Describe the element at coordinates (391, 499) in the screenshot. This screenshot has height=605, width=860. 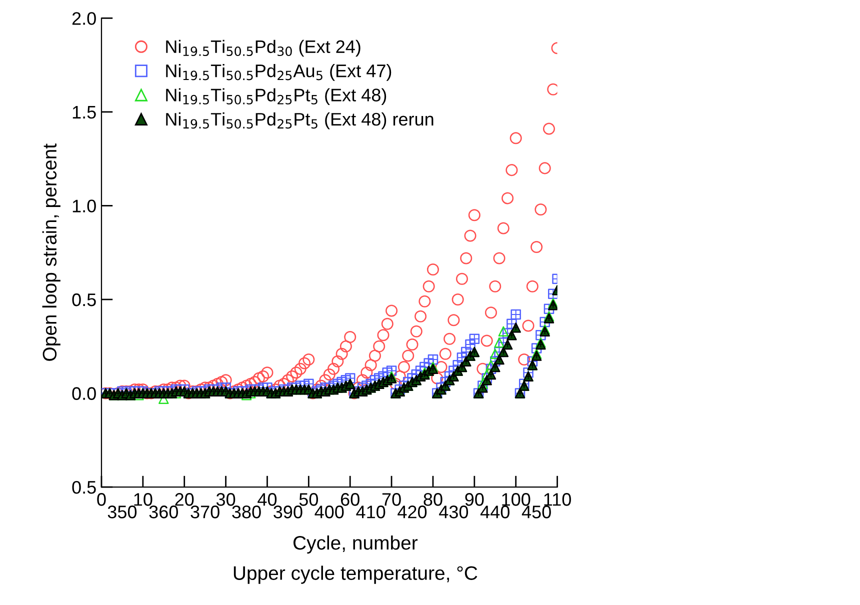
I see `x-tick-label: 70` at that location.